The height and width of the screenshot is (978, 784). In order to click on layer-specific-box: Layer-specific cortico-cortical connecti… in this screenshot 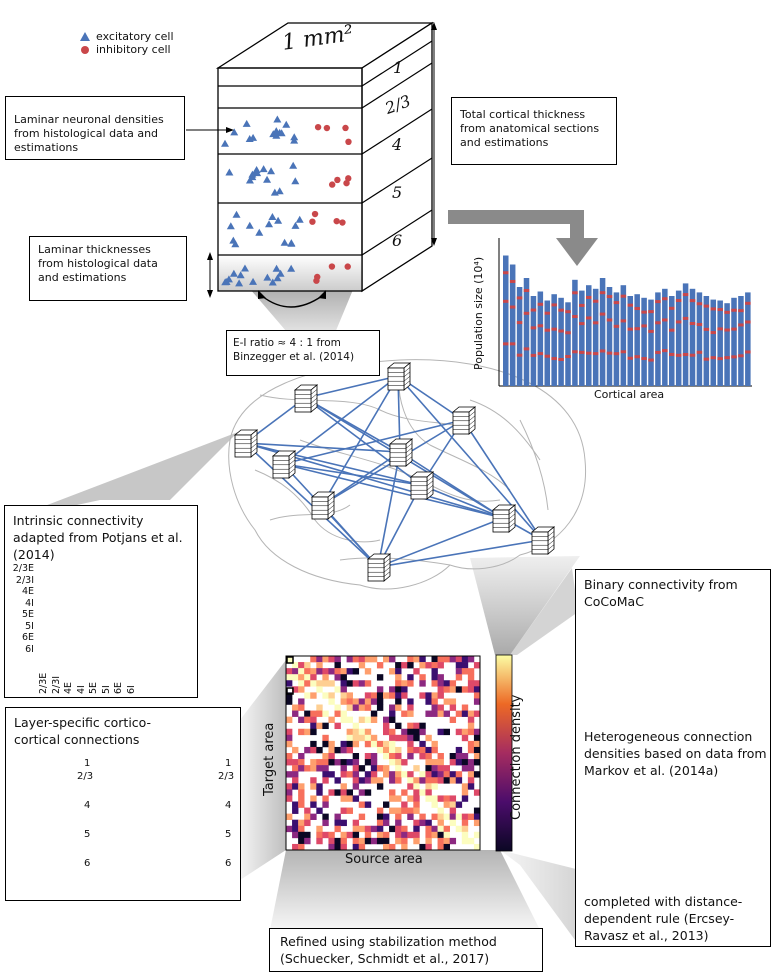, I will do `click(123, 804)`.